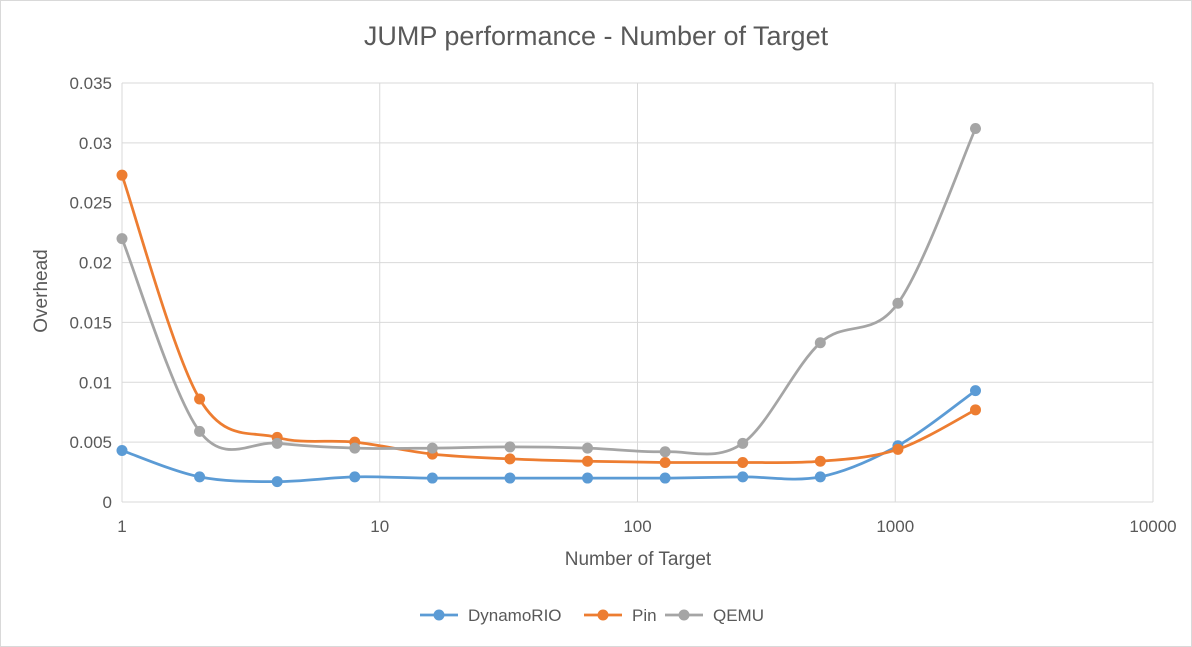 This screenshot has width=1192, height=647. Describe the element at coordinates (90, 203) in the screenshot. I see `y-tick-label: 0.025` at that location.